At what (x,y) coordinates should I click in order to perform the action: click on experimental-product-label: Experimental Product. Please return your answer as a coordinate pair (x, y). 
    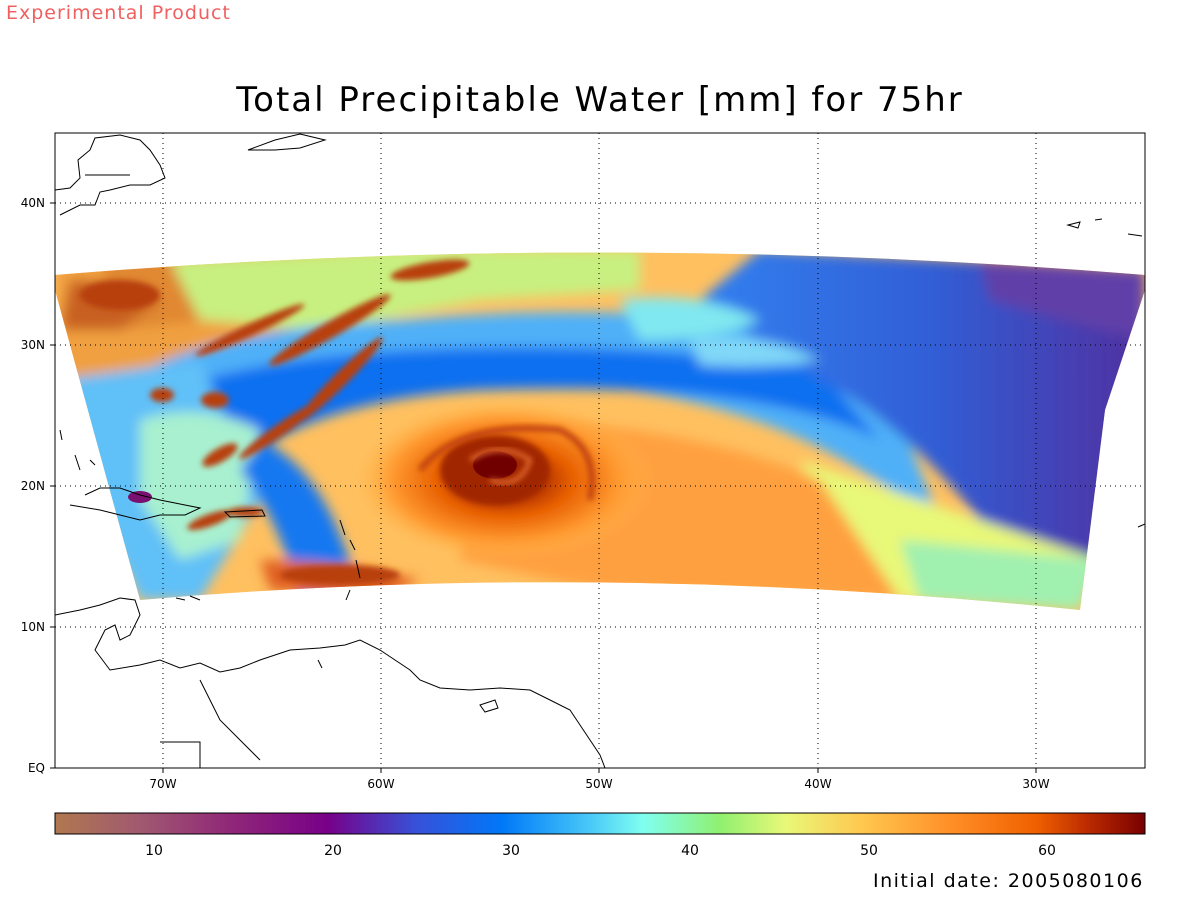
    Looking at the image, I should click on (118, 13).